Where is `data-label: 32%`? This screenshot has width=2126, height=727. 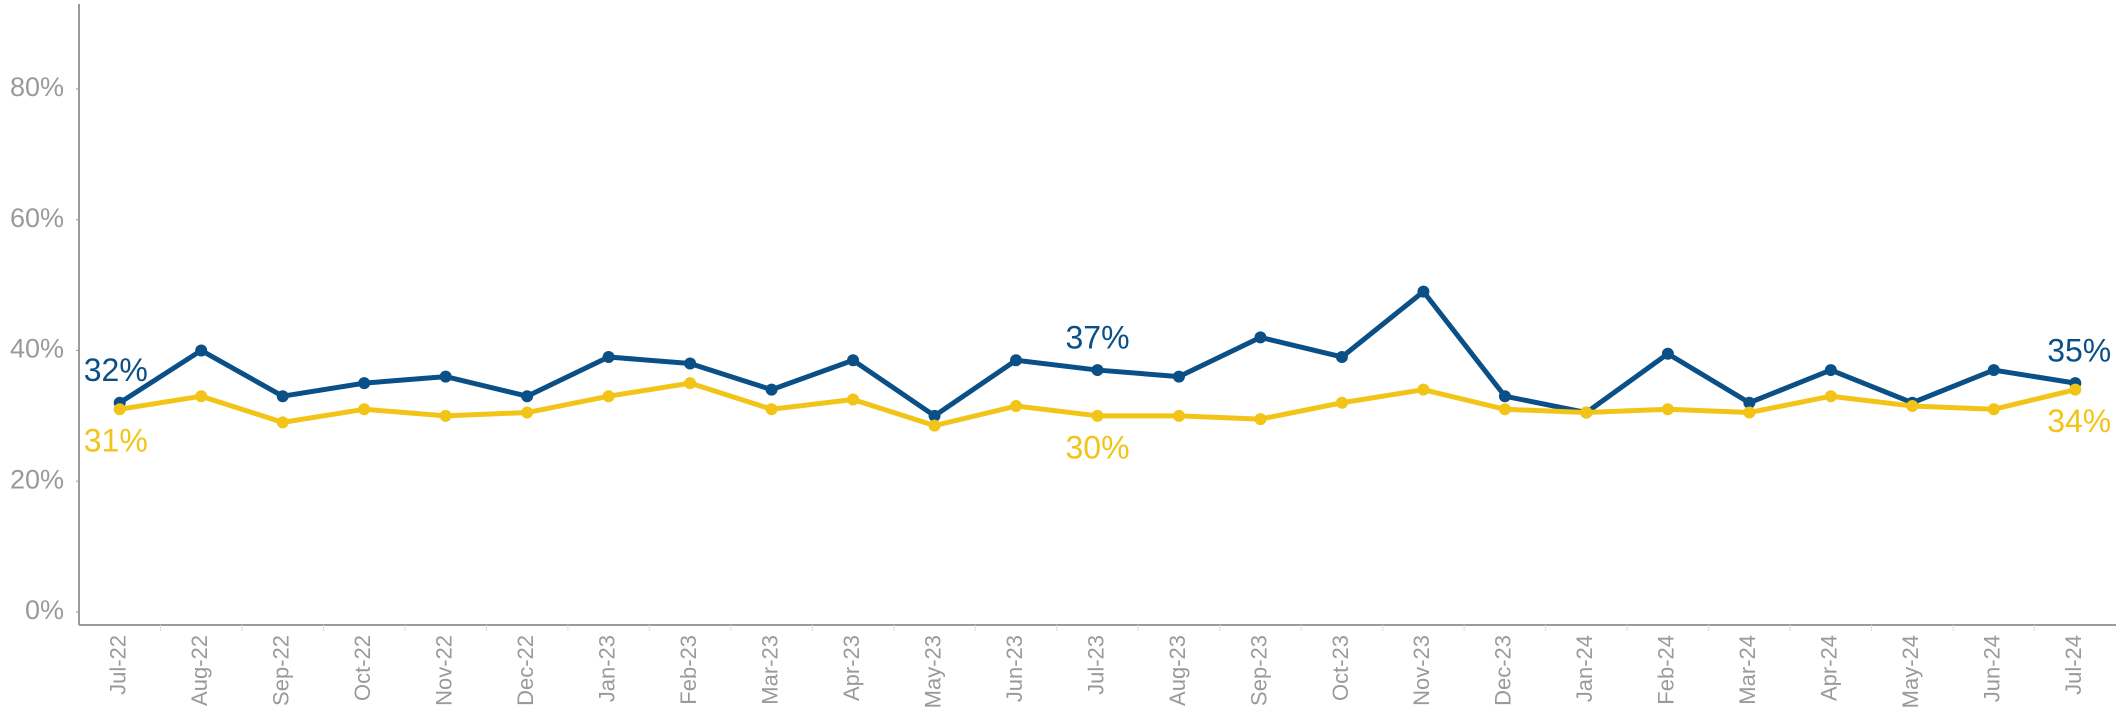 data-label: 32% is located at coordinates (116, 370).